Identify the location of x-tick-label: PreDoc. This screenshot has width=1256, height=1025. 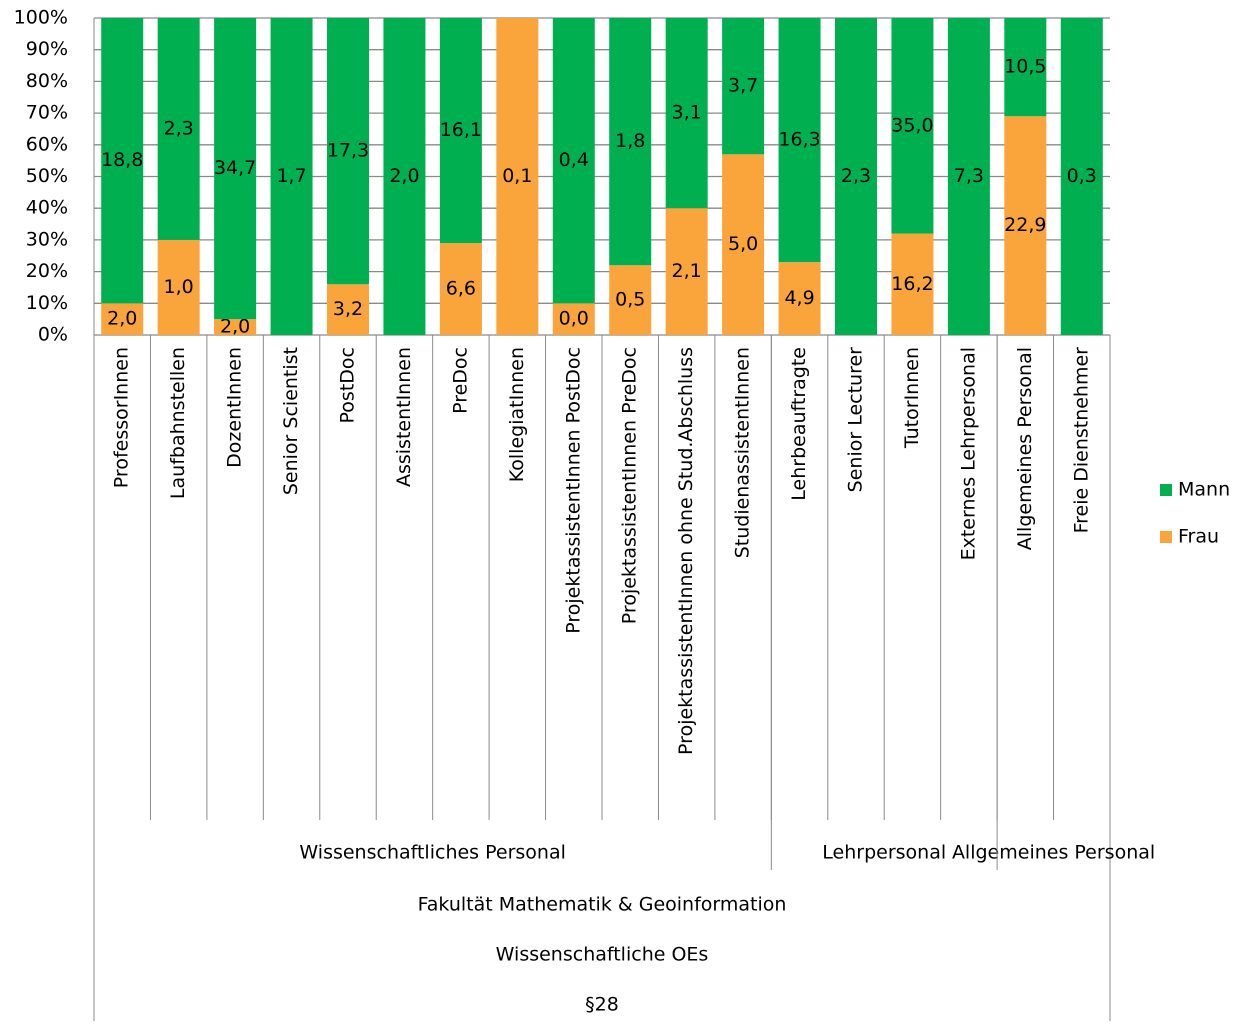
(460, 380).